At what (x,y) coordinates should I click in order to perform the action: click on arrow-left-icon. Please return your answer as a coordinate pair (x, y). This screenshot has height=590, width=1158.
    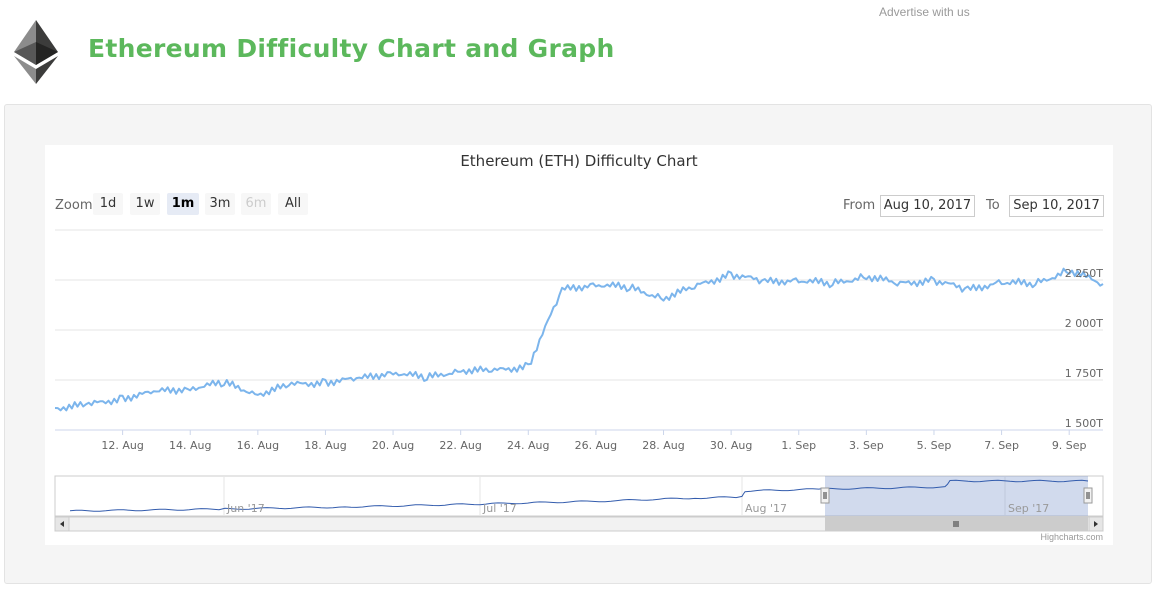
    Looking at the image, I should click on (62, 524).